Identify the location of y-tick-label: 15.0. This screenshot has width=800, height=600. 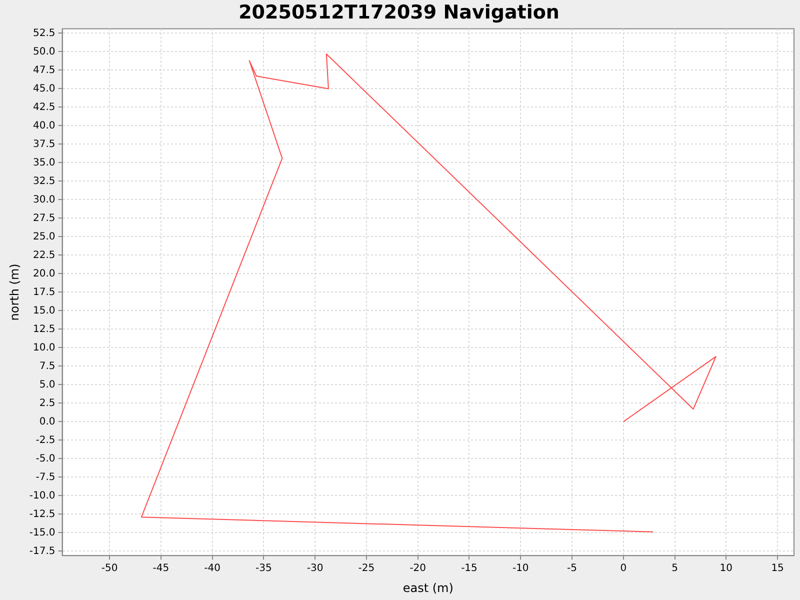
(44, 310).